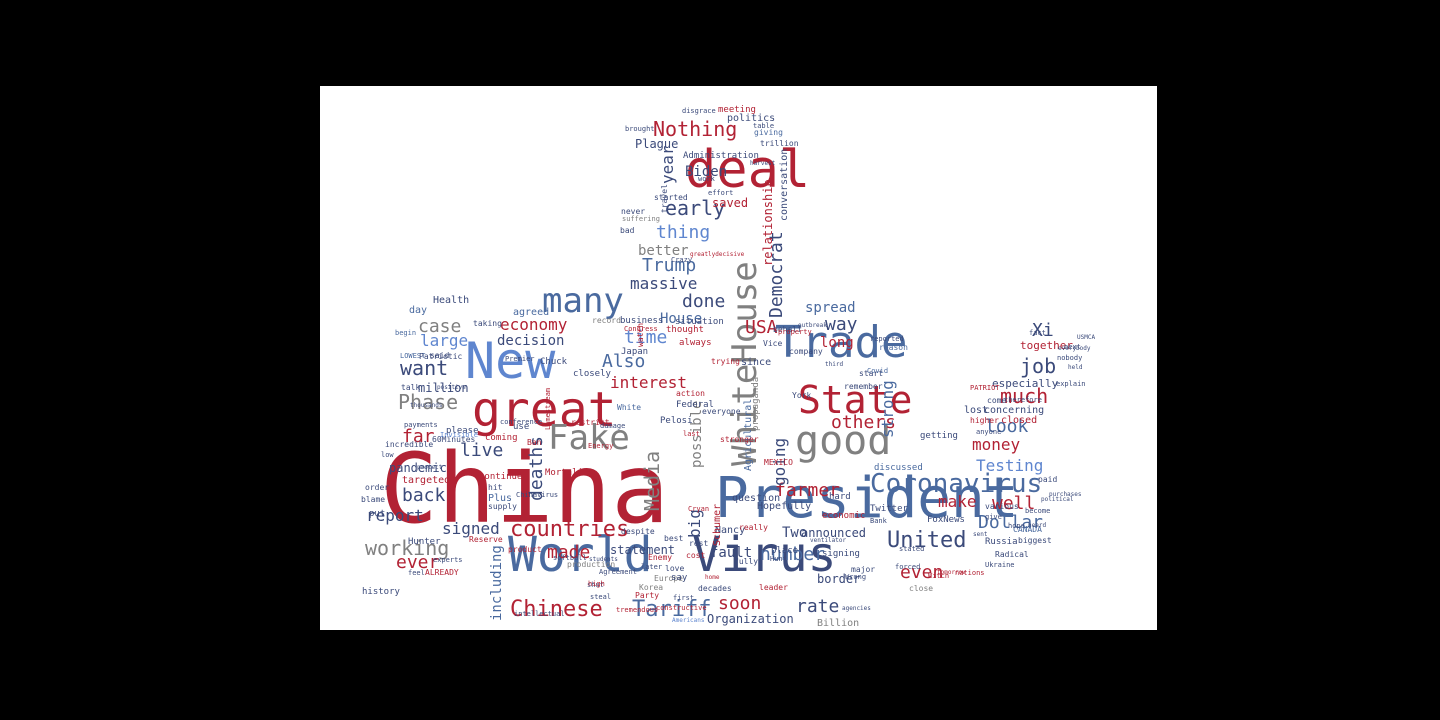 Image resolution: width=1440 pixels, height=720 pixels. I want to click on word-remember: remember, so click(863, 386).